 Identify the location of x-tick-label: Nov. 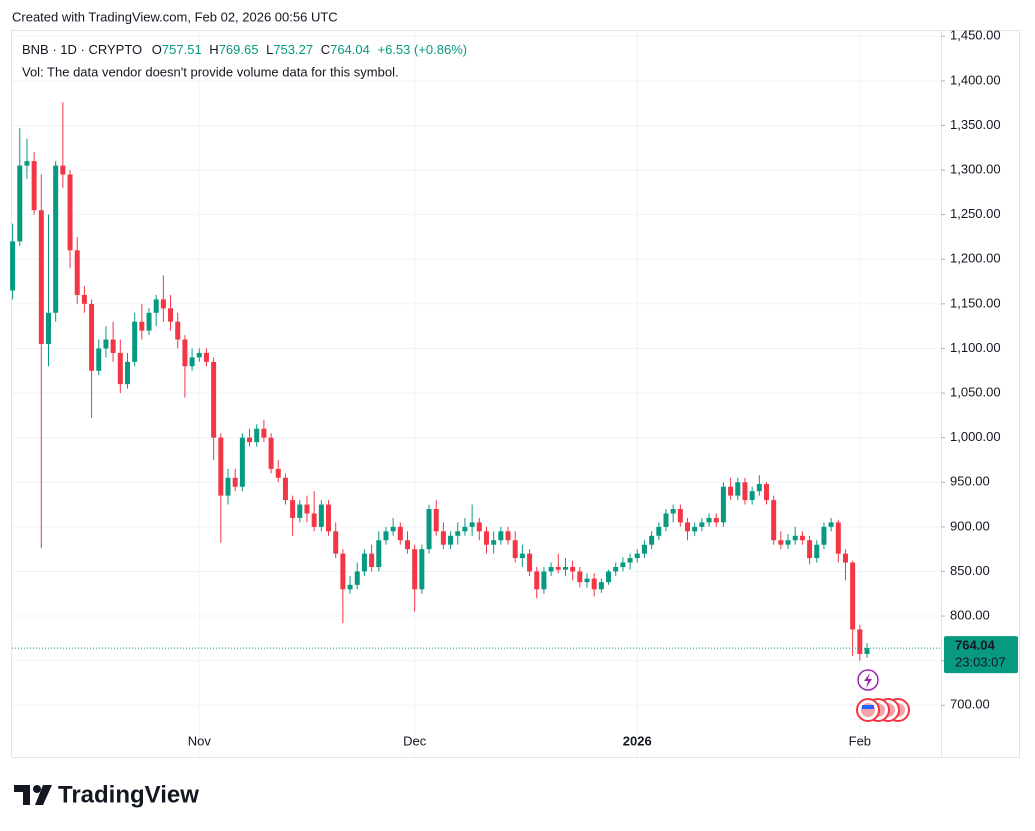
(200, 740).